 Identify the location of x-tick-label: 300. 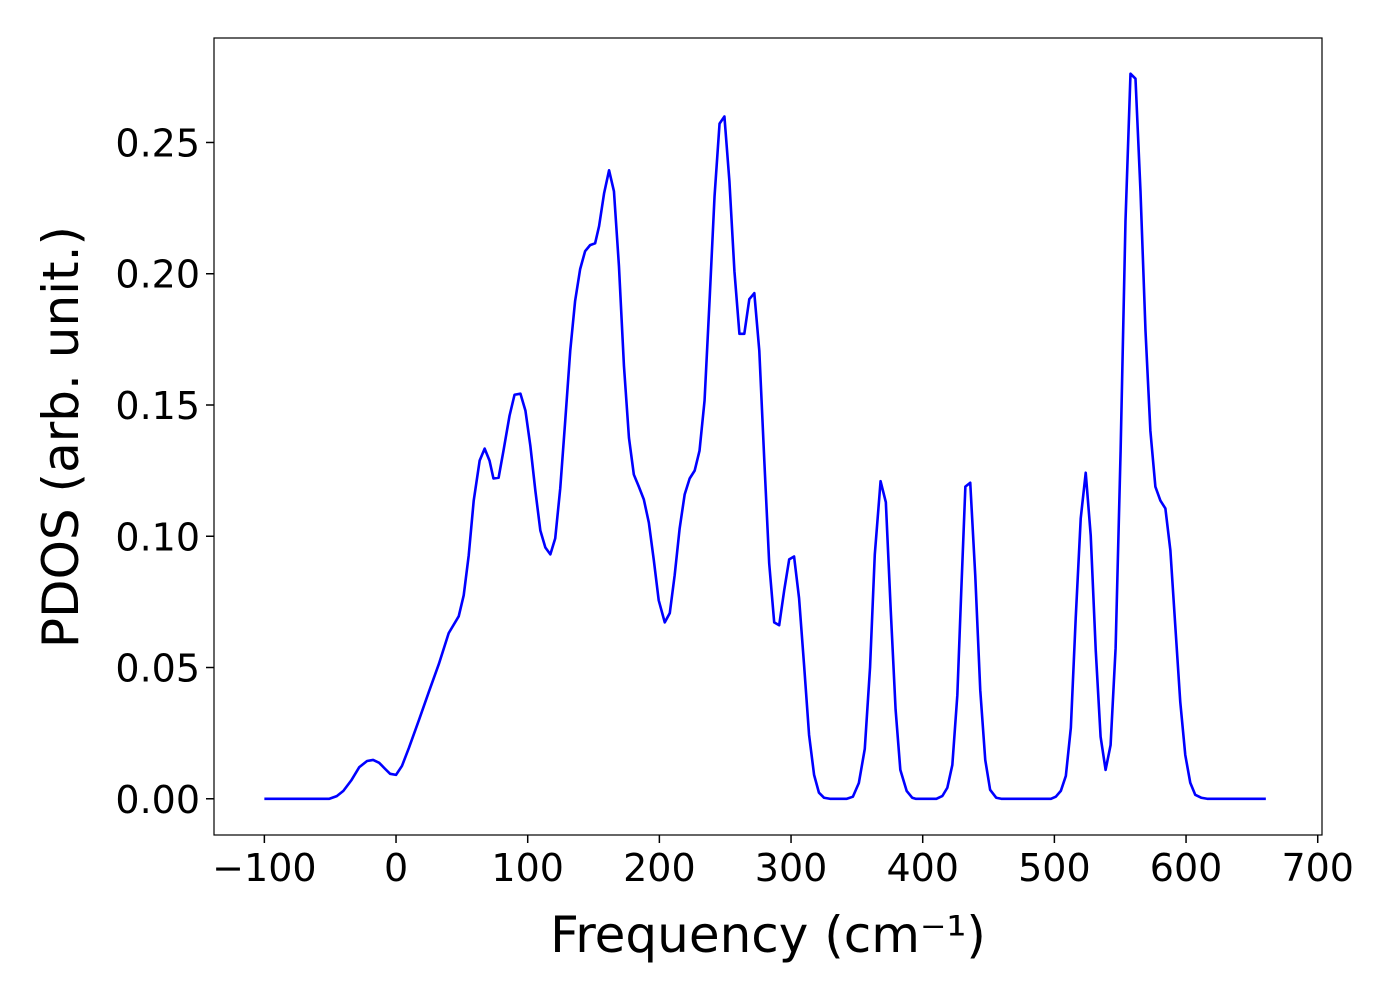
(791, 868).